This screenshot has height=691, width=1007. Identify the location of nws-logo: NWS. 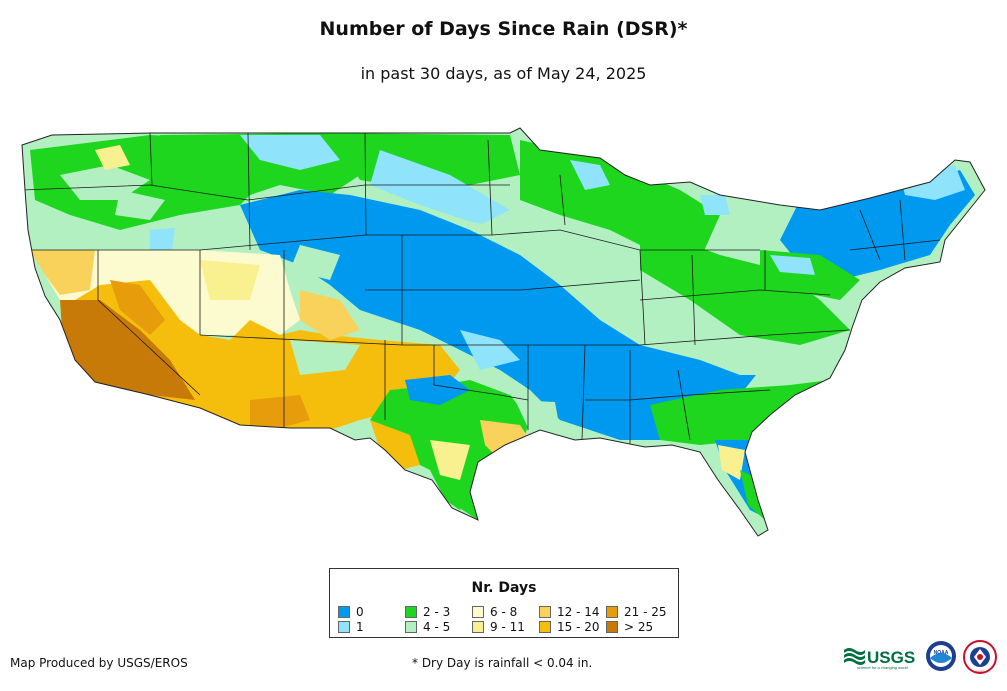
(980, 657).